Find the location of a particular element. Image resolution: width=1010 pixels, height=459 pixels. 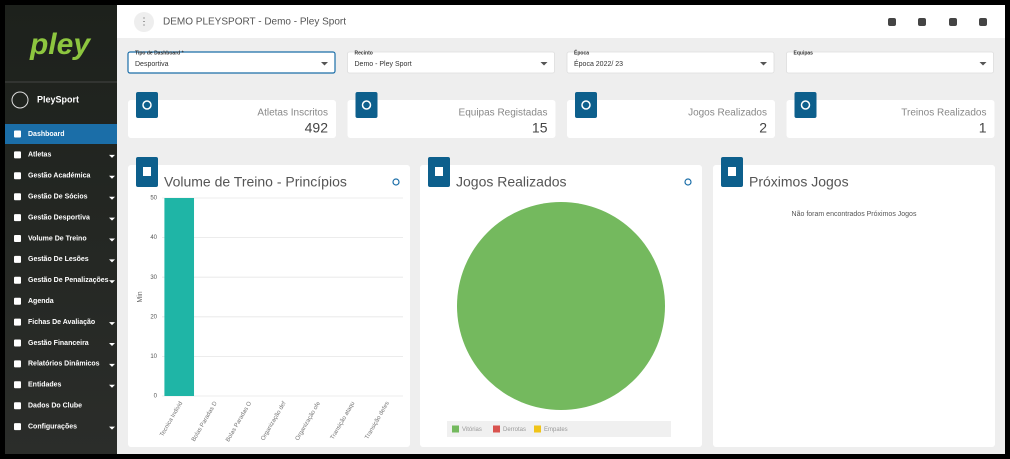

menu-item: Entidades is located at coordinates (45, 385).